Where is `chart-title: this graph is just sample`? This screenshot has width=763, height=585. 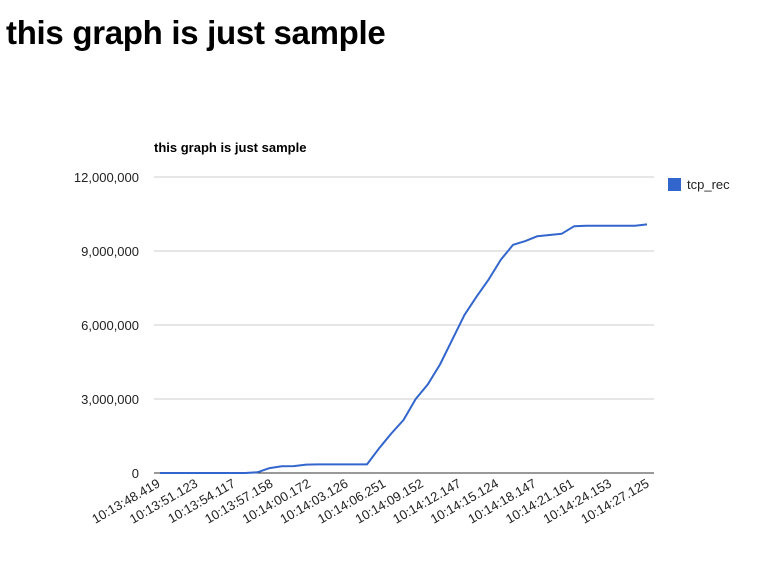
chart-title: this graph is just sample is located at coordinates (230, 147).